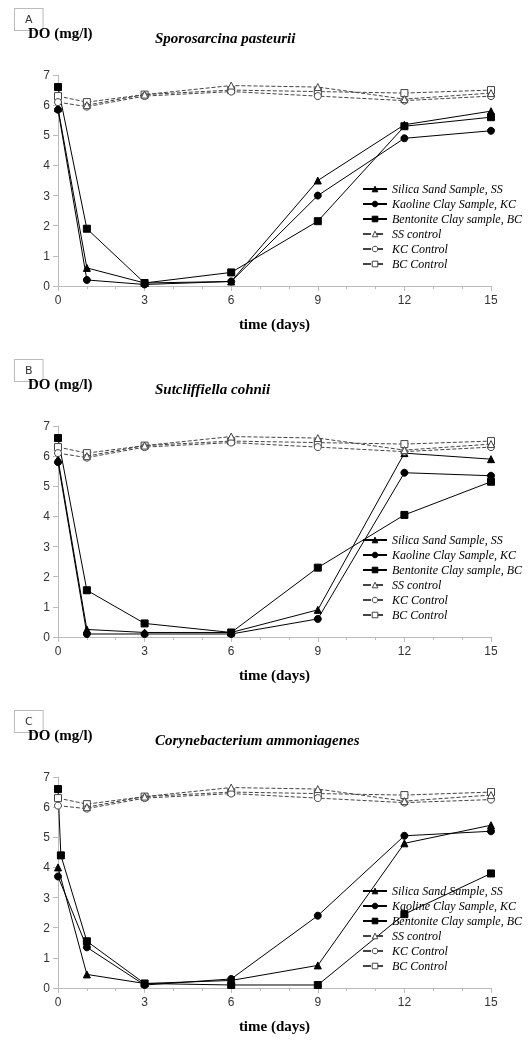  Describe the element at coordinates (257, 739) in the screenshot. I see `chart-title: Corynebacterium ammoniagenes` at that location.